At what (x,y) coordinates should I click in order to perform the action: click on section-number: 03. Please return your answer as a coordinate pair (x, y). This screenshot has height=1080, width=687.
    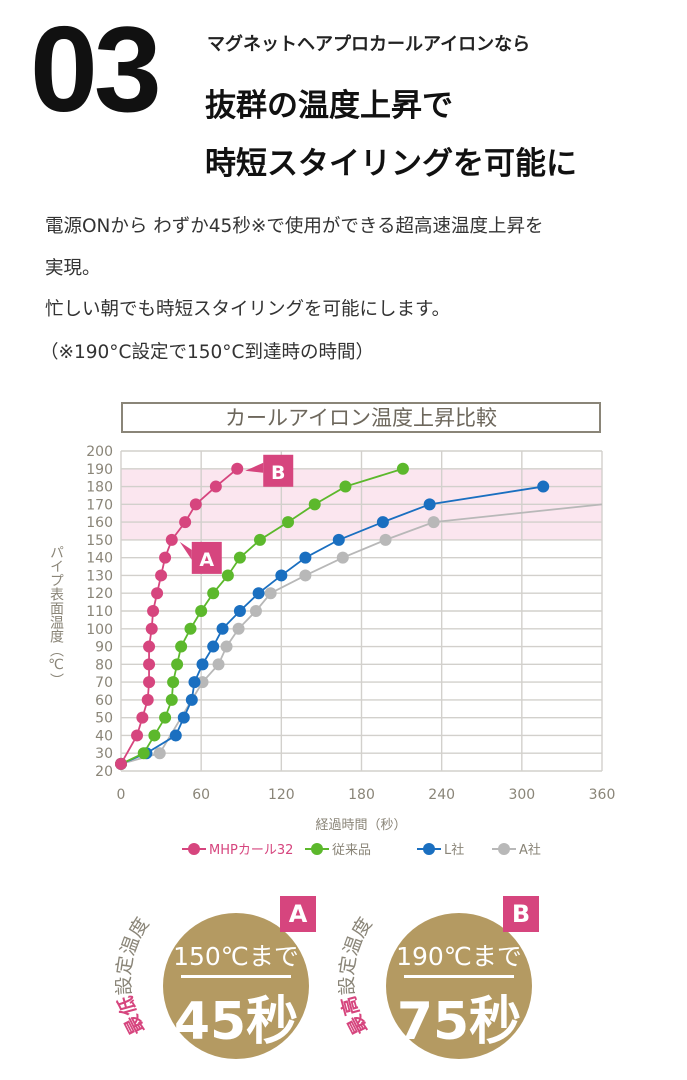
    Looking at the image, I should click on (96, 69).